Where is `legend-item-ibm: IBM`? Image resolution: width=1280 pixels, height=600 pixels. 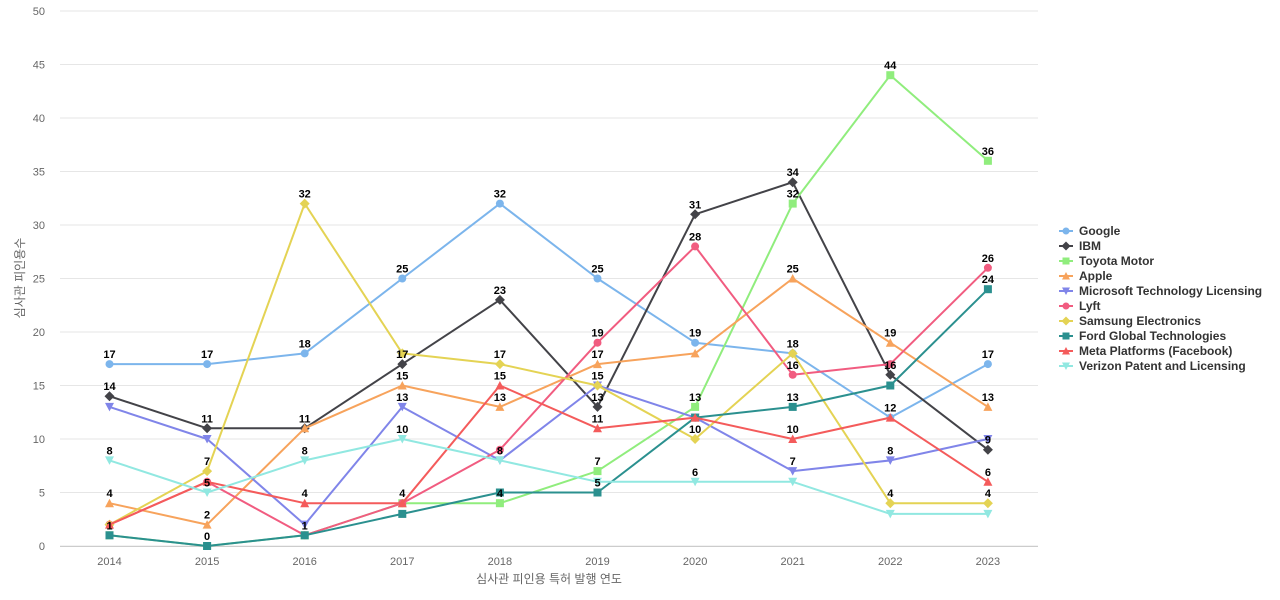
legend-item-ibm: IBM is located at coordinates (1080, 246).